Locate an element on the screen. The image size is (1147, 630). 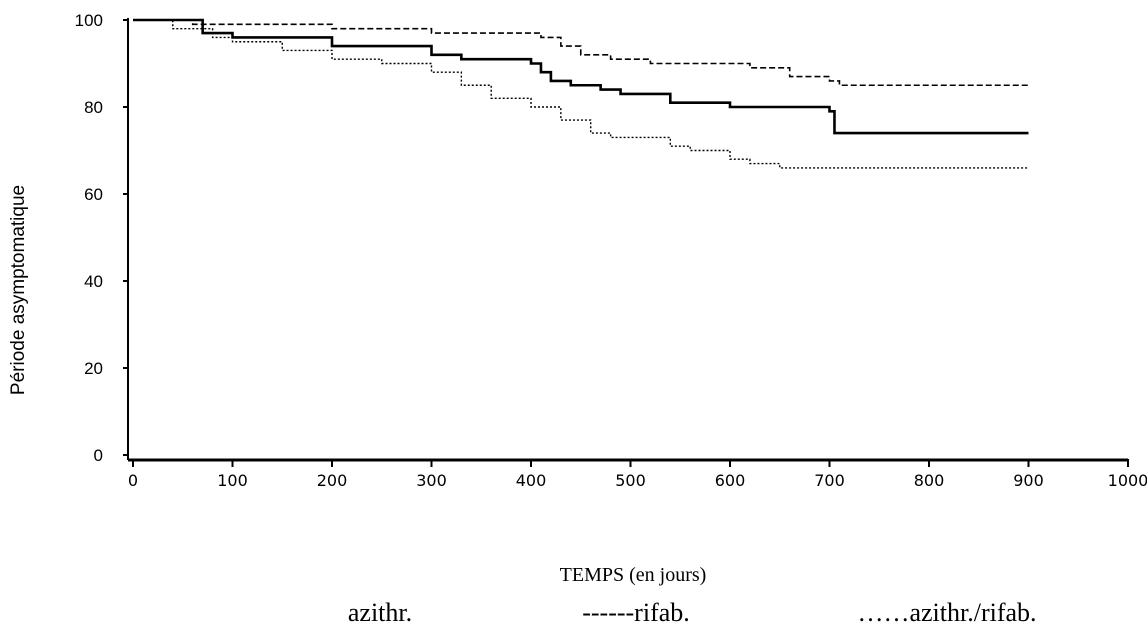
y-axis-label: Période asymptomatique is located at coordinates (18, 290).